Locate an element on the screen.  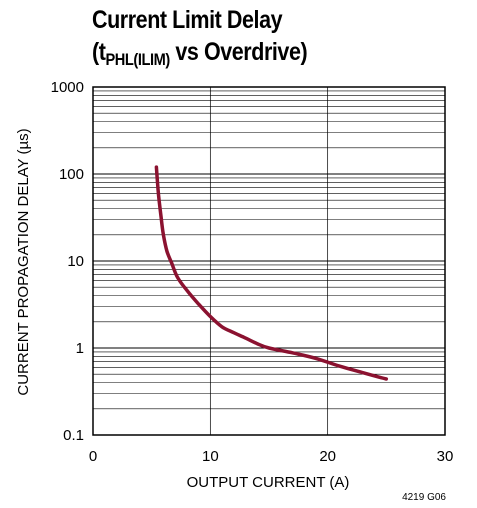
x-tick-label: 30 is located at coordinates (445, 456).